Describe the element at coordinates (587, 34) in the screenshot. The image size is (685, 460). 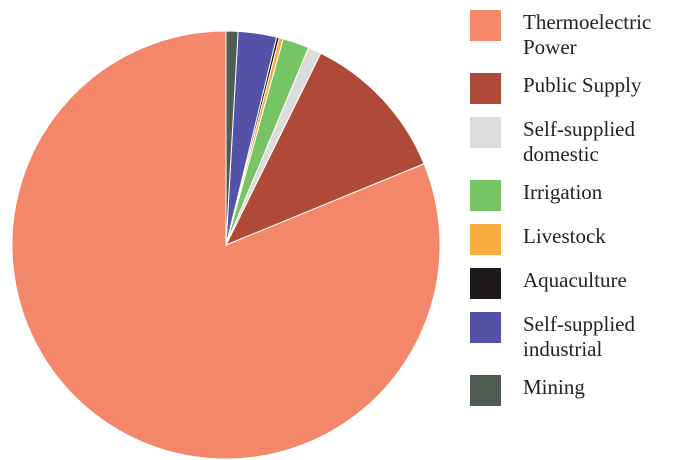
I see `legend-label: Thermoelectric Power` at that location.